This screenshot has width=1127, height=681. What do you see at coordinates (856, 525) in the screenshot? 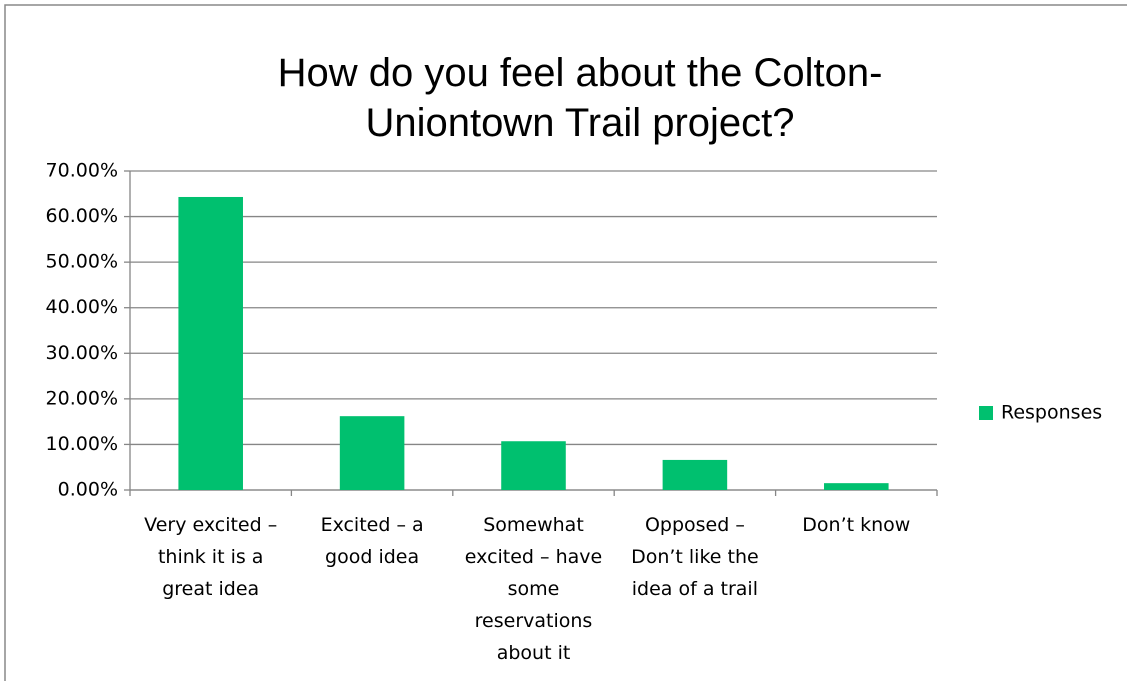
I see `x-tick-label: Don’t know` at bounding box center [856, 525].